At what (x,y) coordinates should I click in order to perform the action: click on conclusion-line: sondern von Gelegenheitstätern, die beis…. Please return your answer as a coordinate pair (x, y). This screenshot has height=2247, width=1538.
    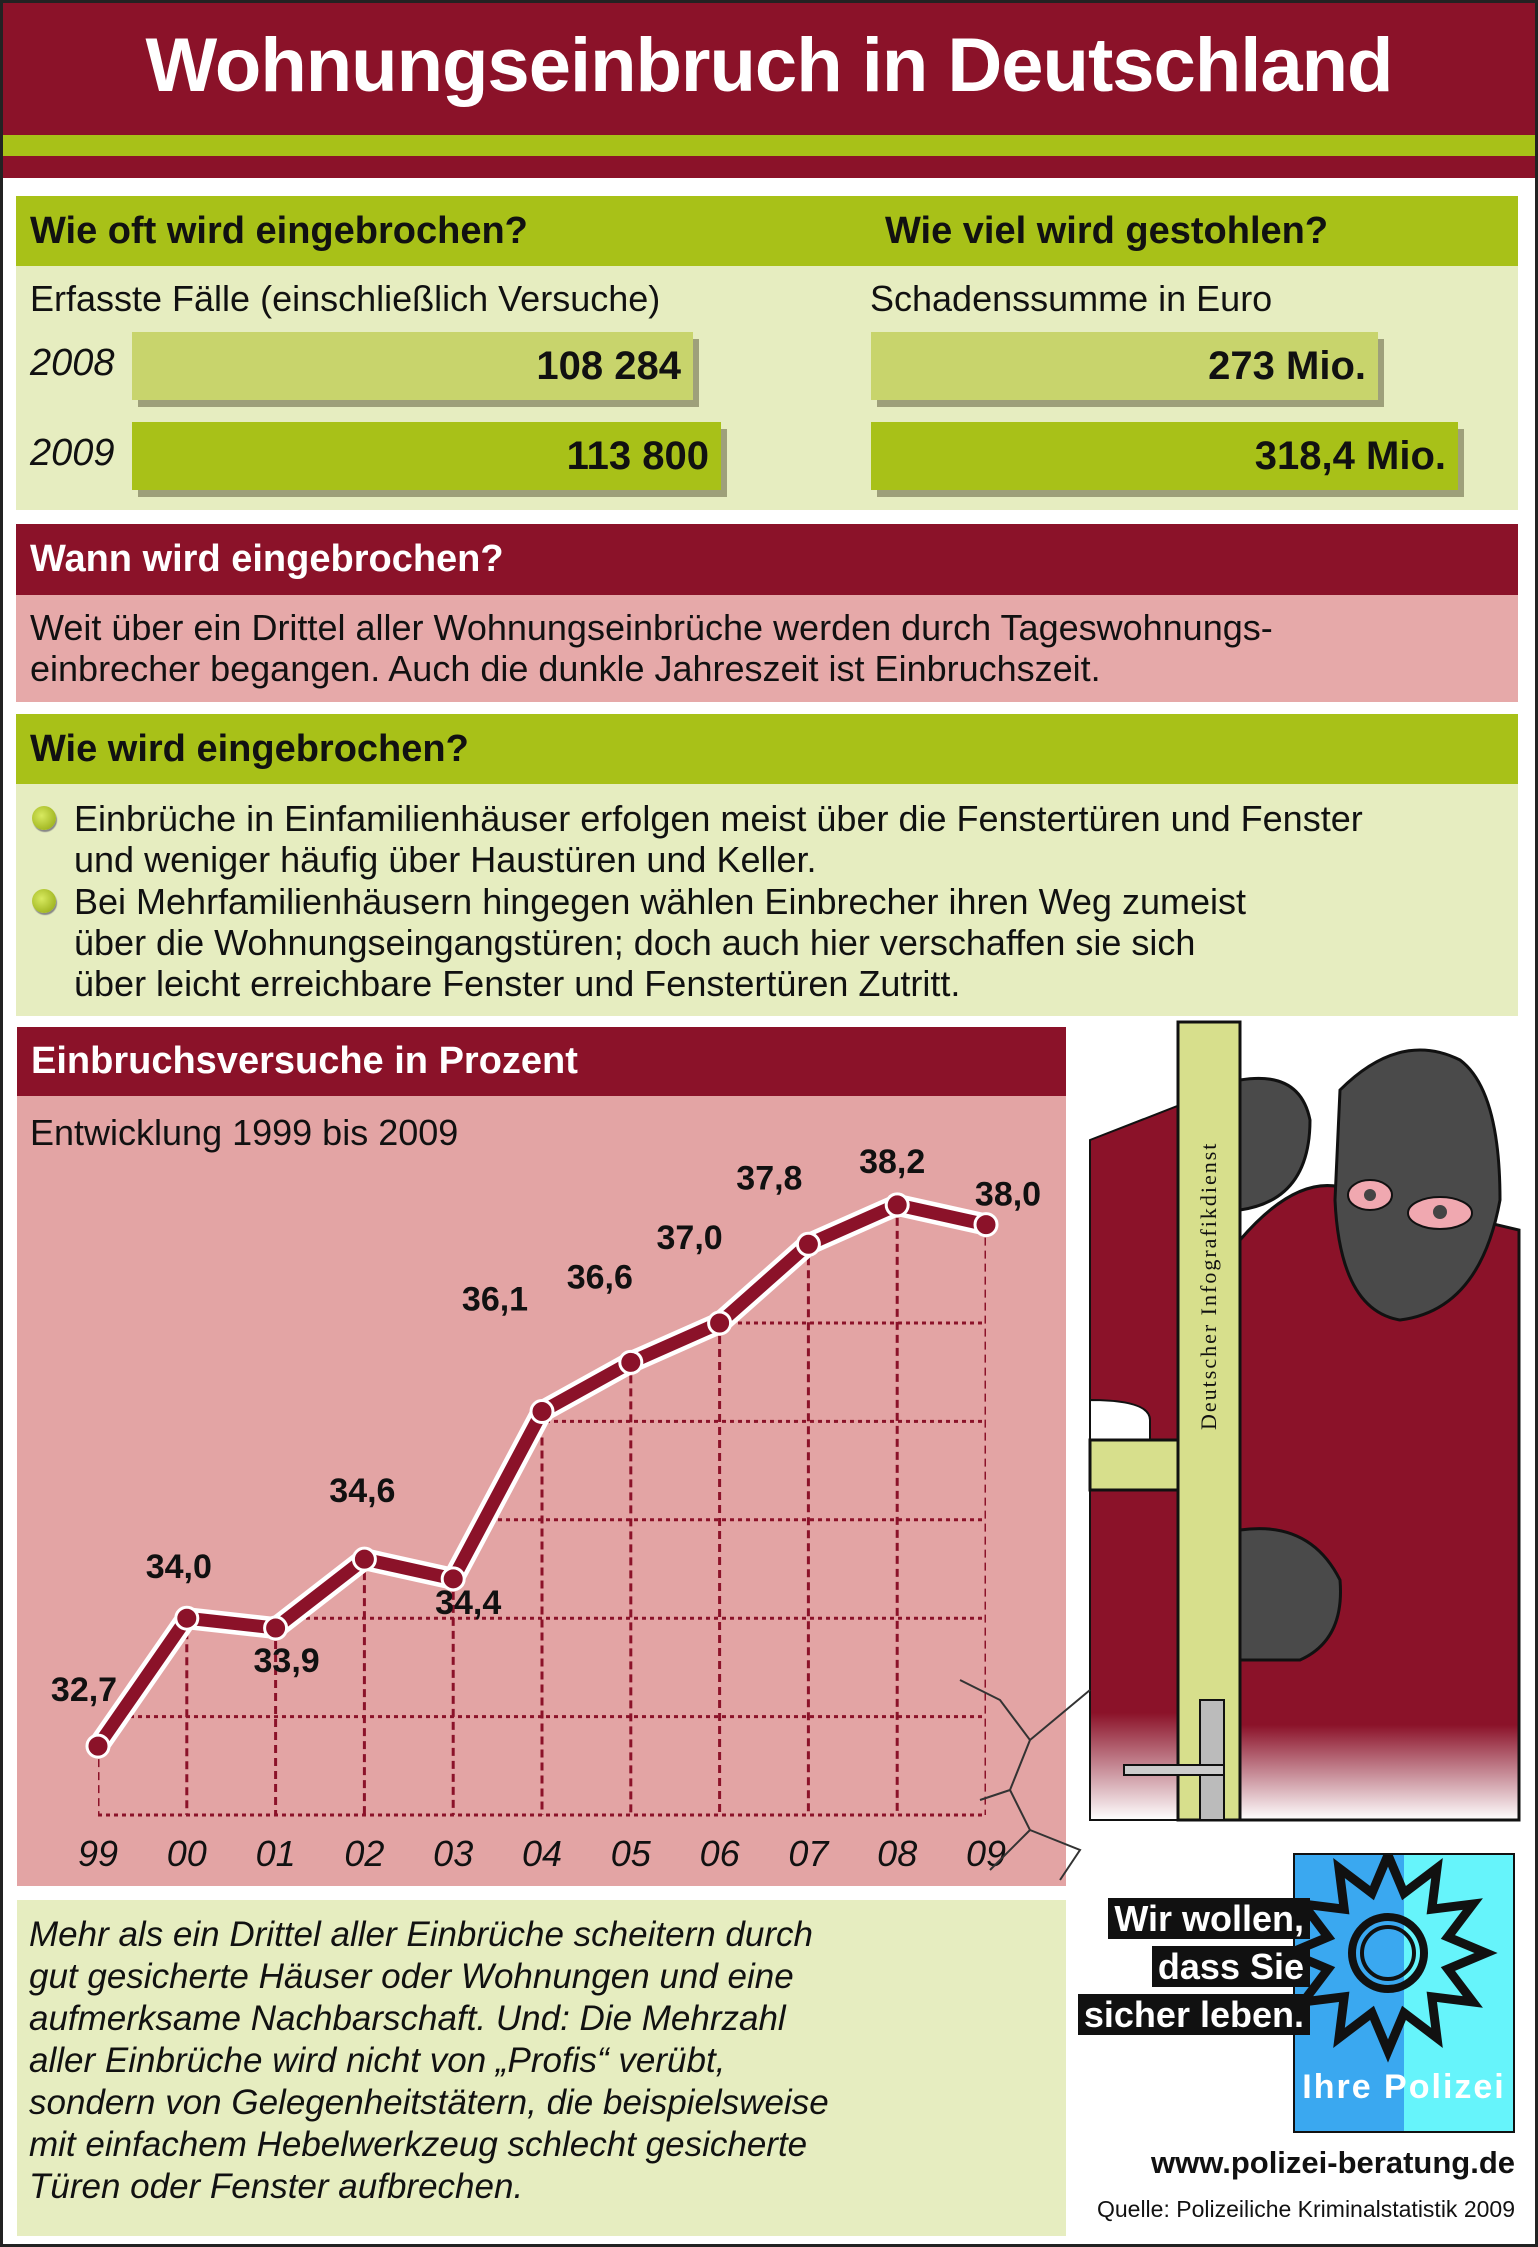
    Looking at the image, I should click on (429, 2102).